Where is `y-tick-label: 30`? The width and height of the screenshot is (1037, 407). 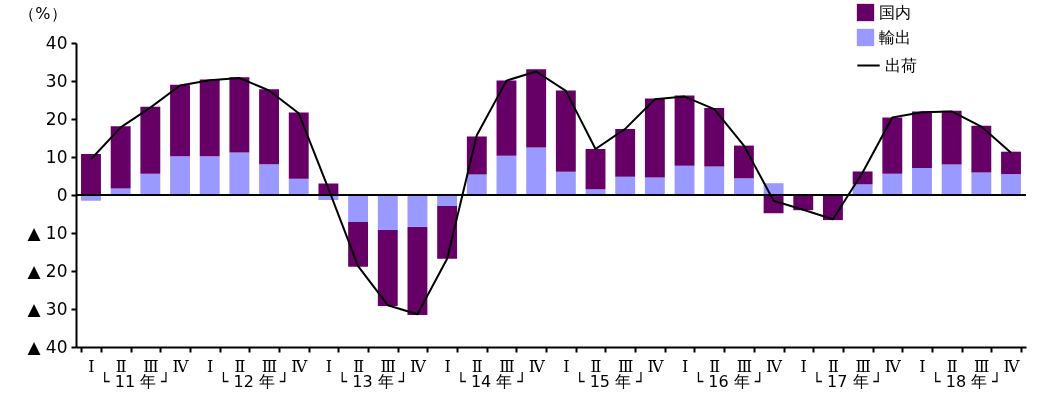 y-tick-label: 30 is located at coordinates (56, 80).